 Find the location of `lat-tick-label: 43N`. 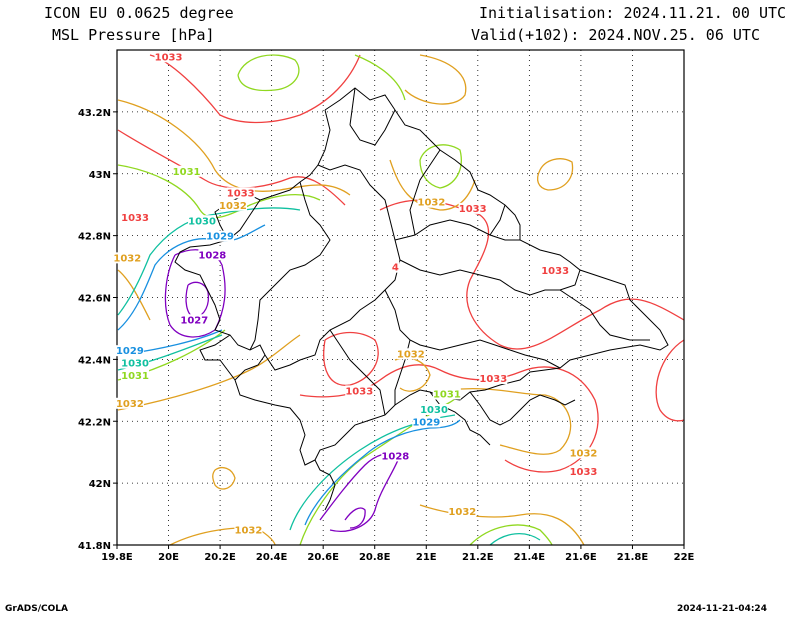

lat-tick-label: 43N is located at coordinates (100, 175).